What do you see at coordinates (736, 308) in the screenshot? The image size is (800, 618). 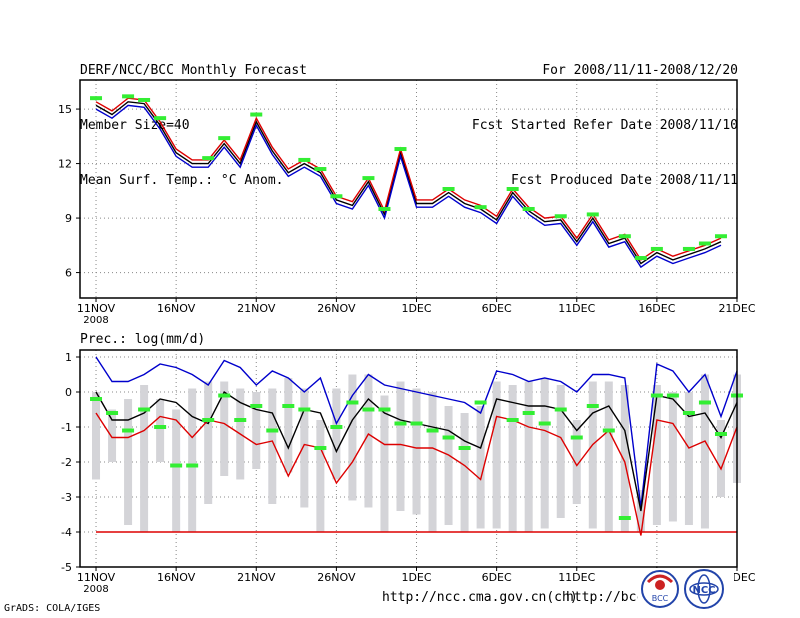 I see `x-tick-label: 21DEC` at bounding box center [736, 308].